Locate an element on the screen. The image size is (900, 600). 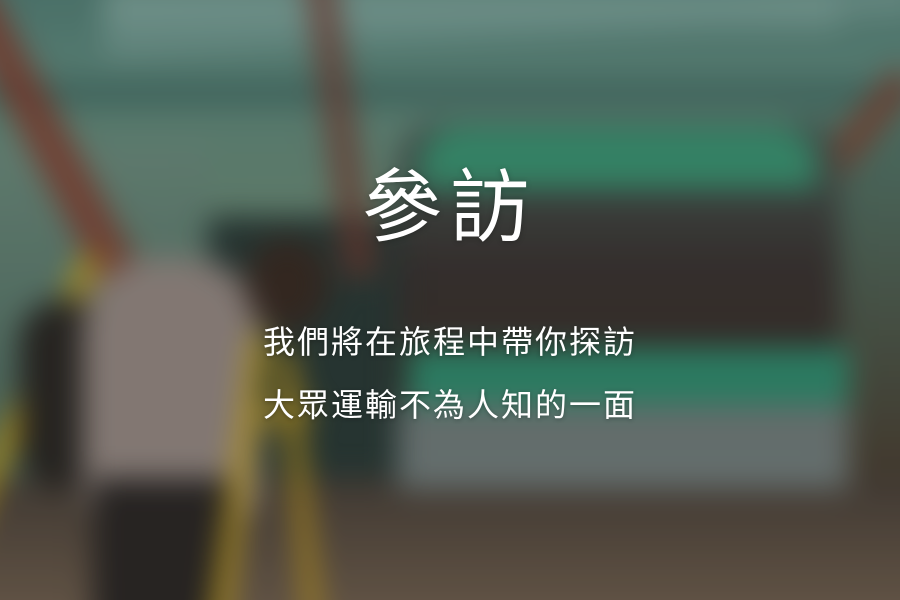
person-legs is located at coordinates (161, 539).